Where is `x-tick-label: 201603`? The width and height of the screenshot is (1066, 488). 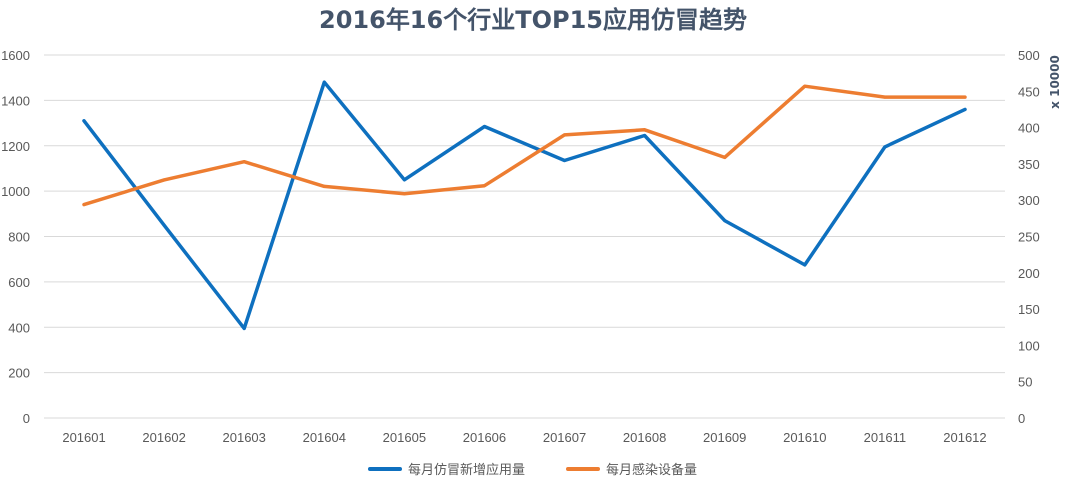
x-tick-label: 201603 is located at coordinates (244, 437).